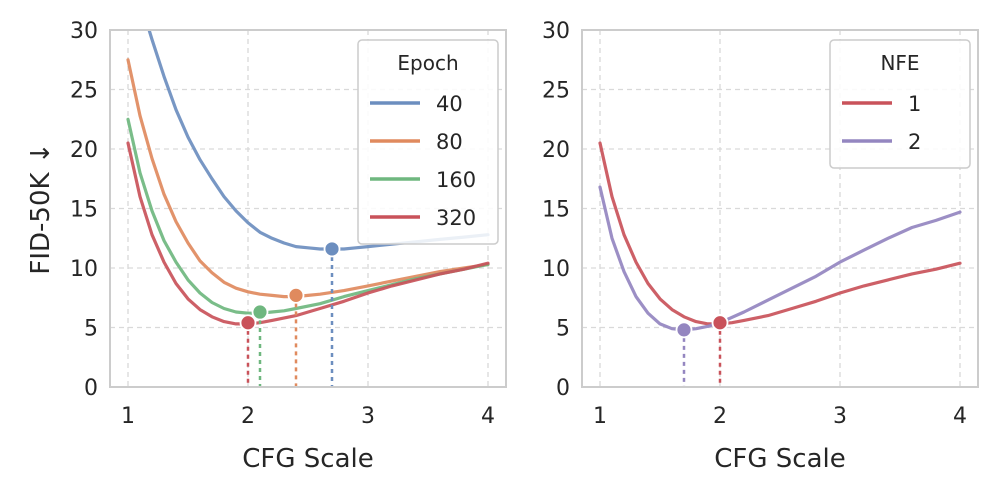 The height and width of the screenshot is (496, 996). Describe the element at coordinates (41, 208) in the screenshot. I see `y-axis-label: FID-50K ↓` at that location.